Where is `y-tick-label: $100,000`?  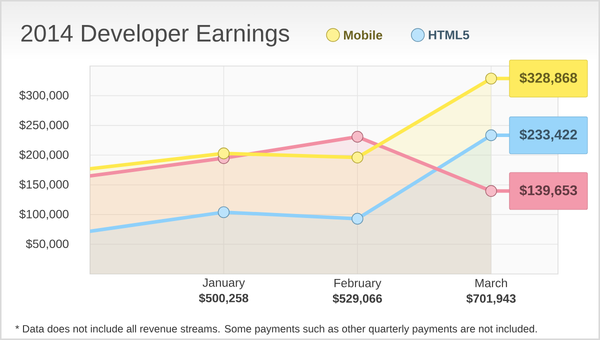
y-tick-label: $100,000 is located at coordinates (44, 214).